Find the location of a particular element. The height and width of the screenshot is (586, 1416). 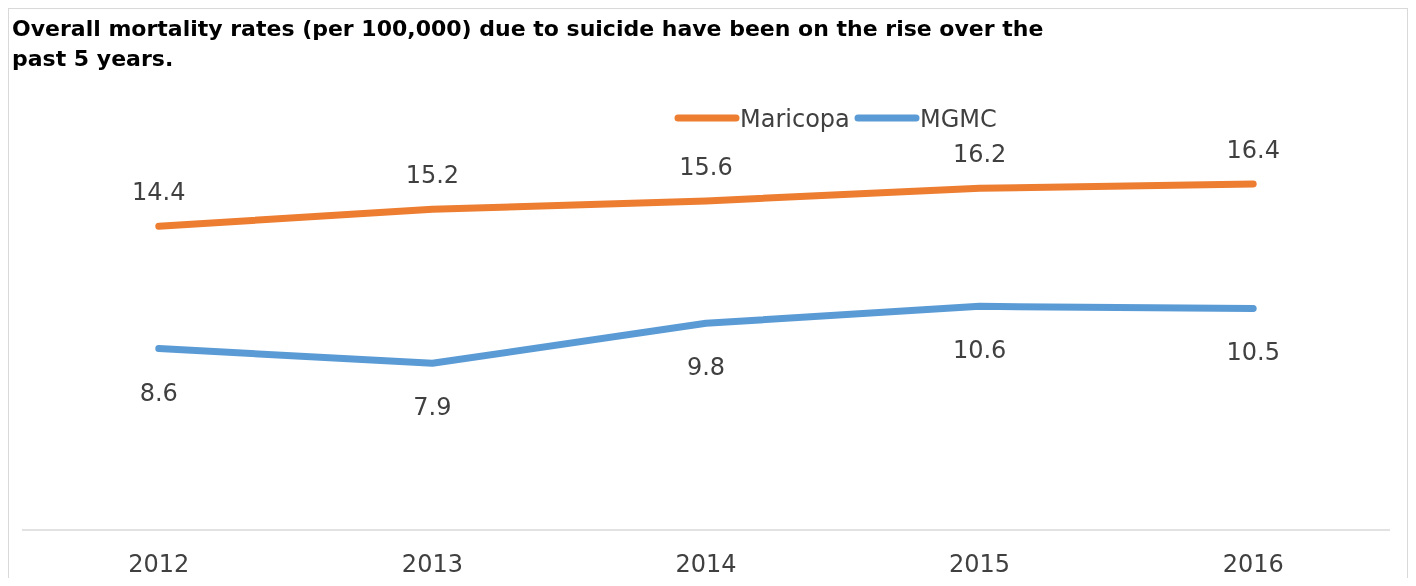

x-tick-label: 2014 is located at coordinates (706, 564).